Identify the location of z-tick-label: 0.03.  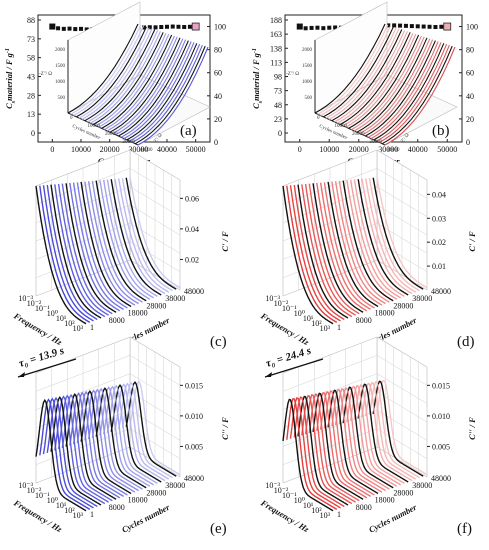
(439, 218).